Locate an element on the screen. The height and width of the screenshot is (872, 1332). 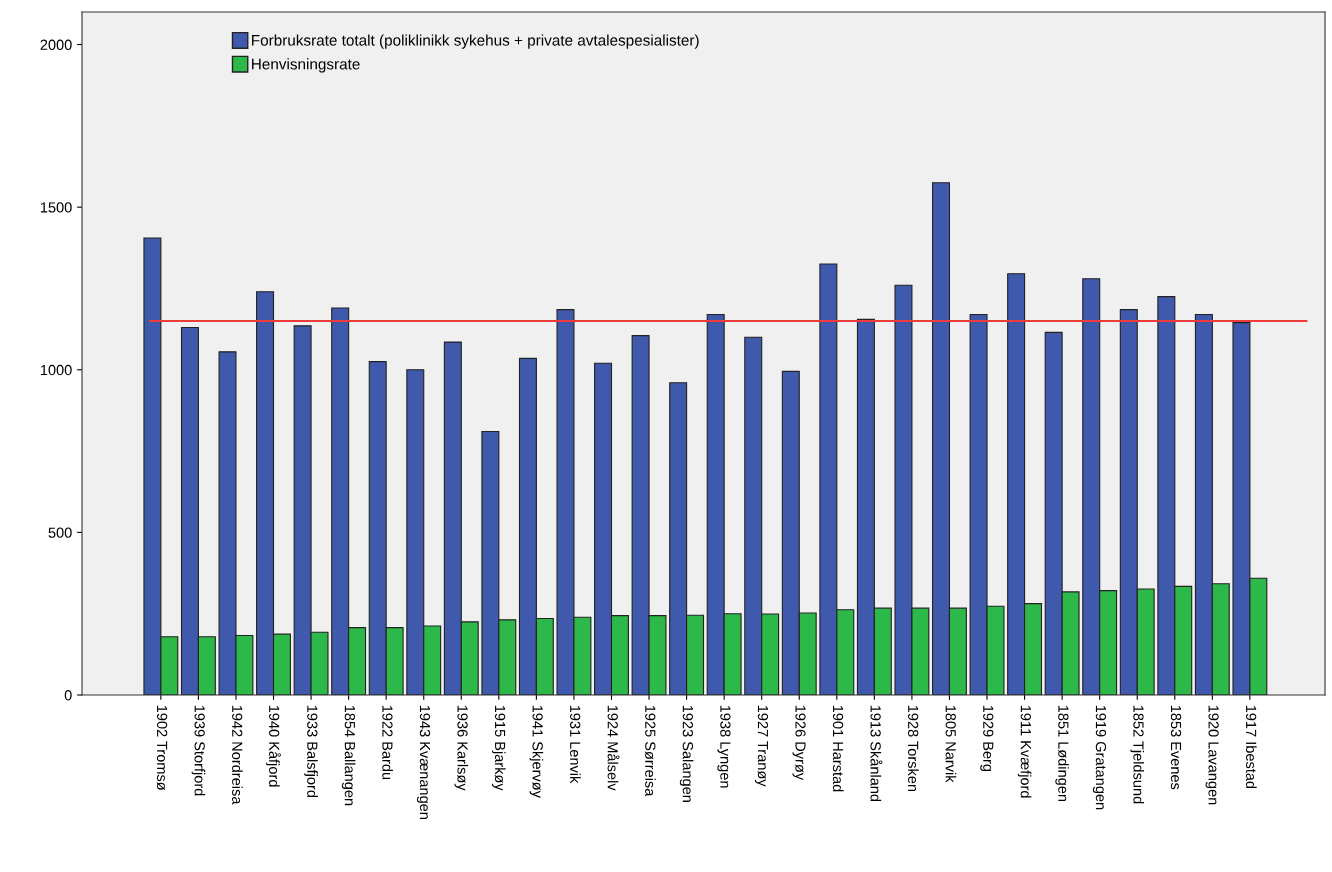
x-tick-label: 1931 Lenvik is located at coordinates (575, 744).